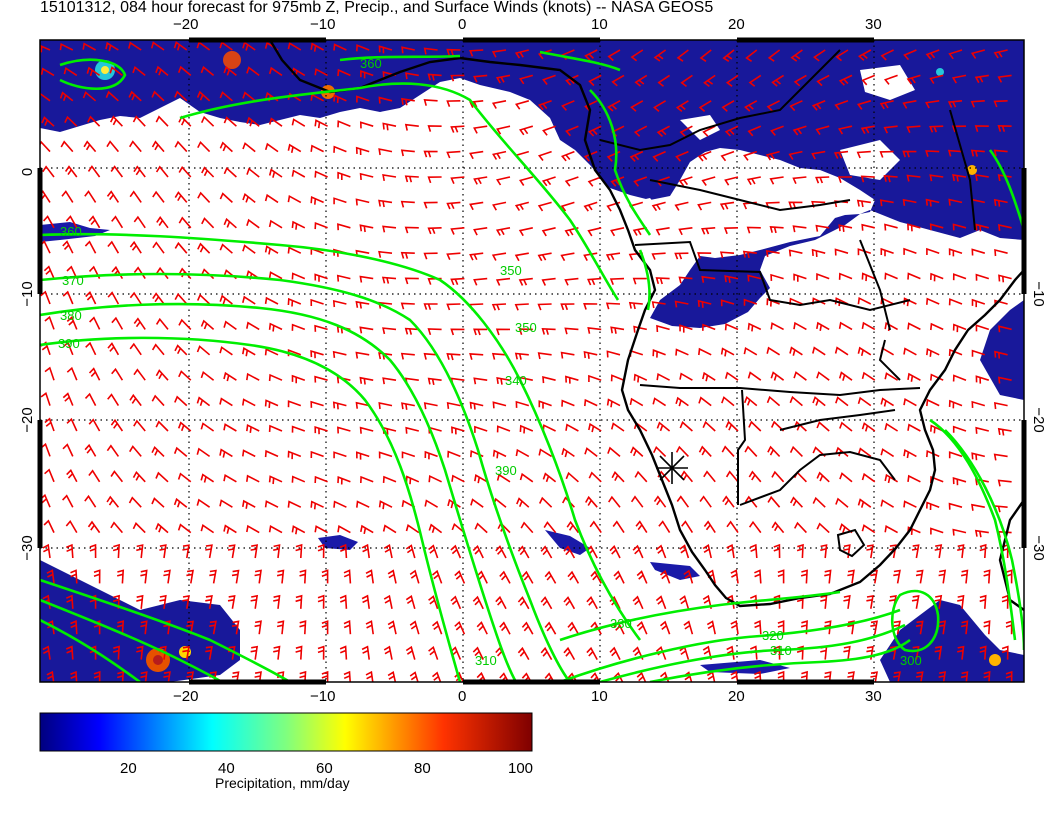  I want to click on lon-tick-label: −20, so click(185, 696).